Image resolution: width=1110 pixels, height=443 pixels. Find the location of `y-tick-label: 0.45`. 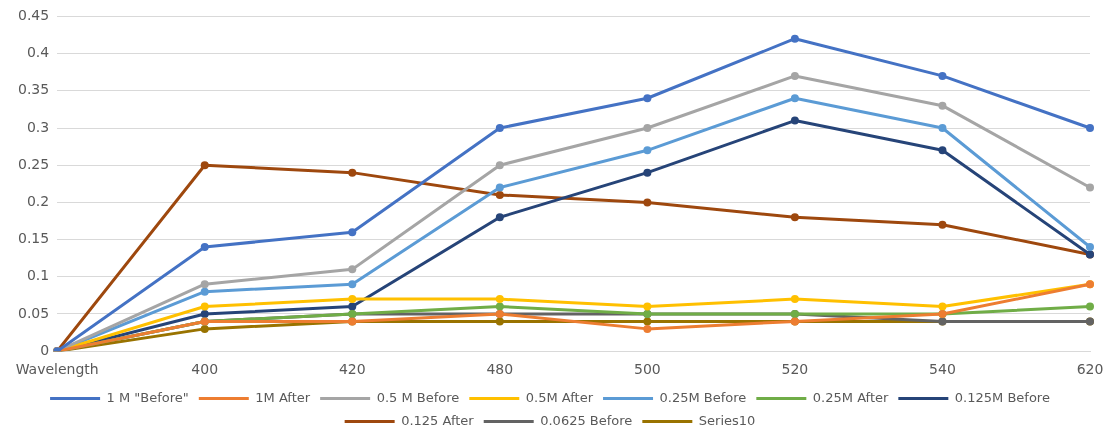

y-tick-label: 0.45 is located at coordinates (34, 15).